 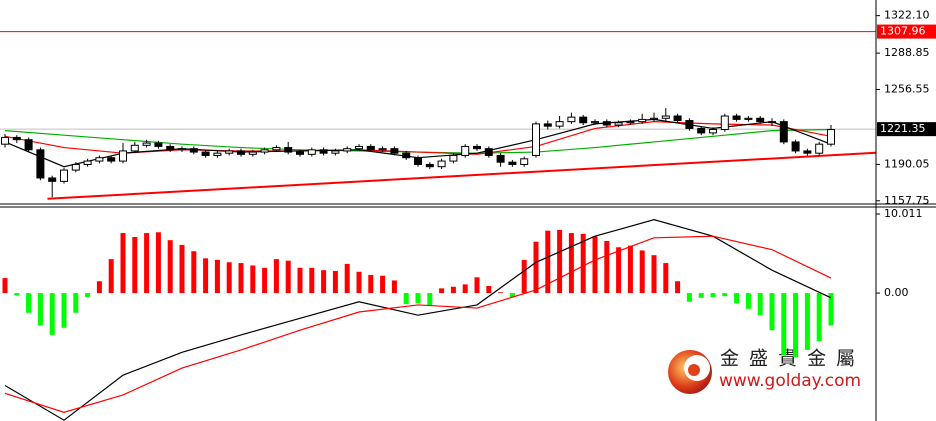 What do you see at coordinates (907, 200) in the screenshot?
I see `y-tick-label: 1157.75` at bounding box center [907, 200].